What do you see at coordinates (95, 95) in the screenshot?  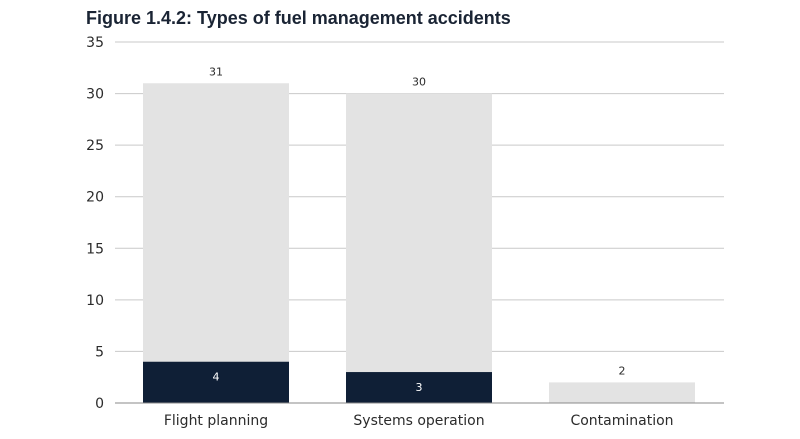 I see `y-tick-label: 30` at bounding box center [95, 95].